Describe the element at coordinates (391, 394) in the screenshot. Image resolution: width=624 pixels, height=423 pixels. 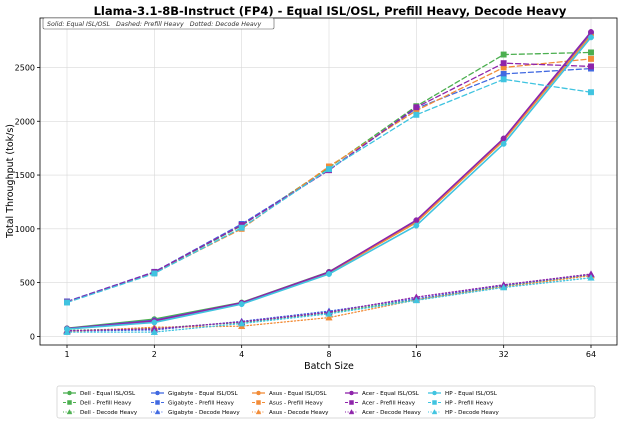
I see `legend-label: Acer - Equal ISL/OSL` at that location.